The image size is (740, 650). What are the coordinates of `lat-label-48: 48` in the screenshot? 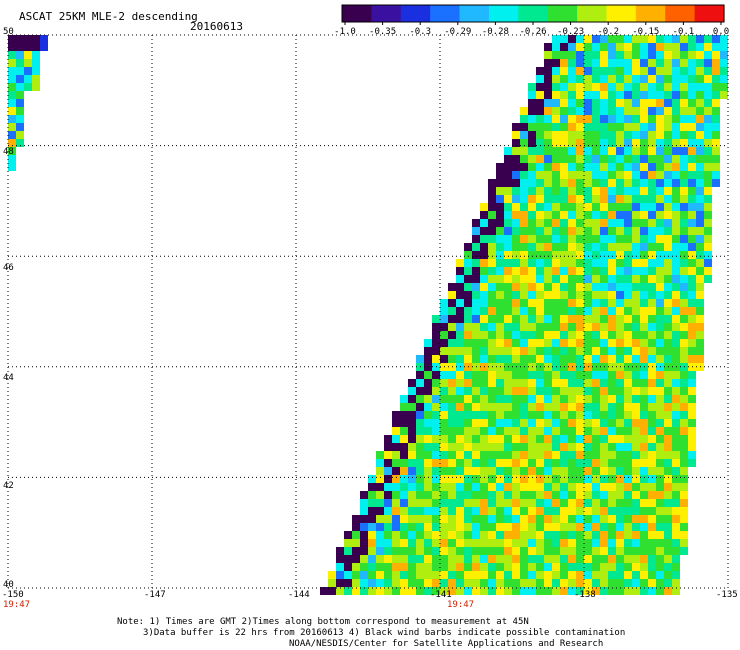 It's located at (8, 152).